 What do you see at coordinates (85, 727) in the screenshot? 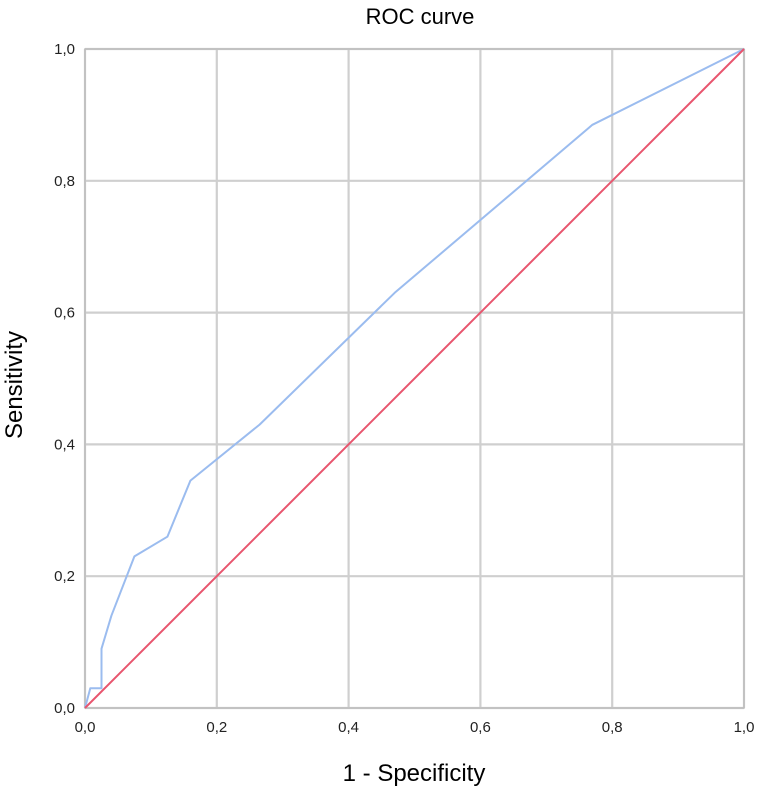
I see `x-tick-label: 0,0` at bounding box center [85, 727].